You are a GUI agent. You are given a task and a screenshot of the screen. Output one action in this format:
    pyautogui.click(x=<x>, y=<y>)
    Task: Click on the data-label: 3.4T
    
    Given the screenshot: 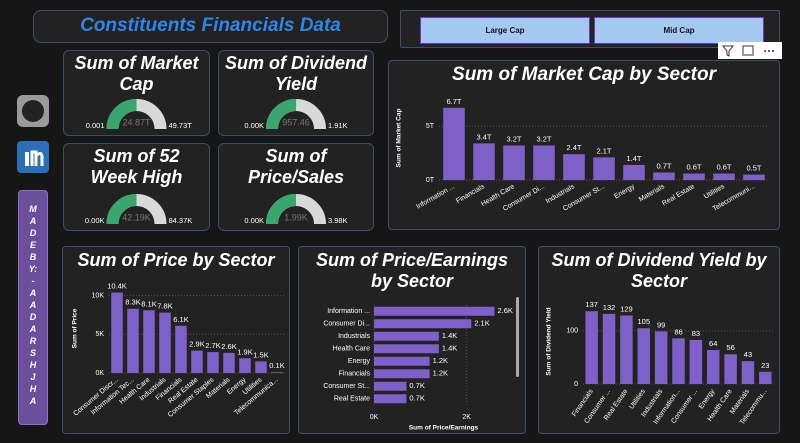 What is the action you would take?
    pyautogui.click(x=483, y=136)
    